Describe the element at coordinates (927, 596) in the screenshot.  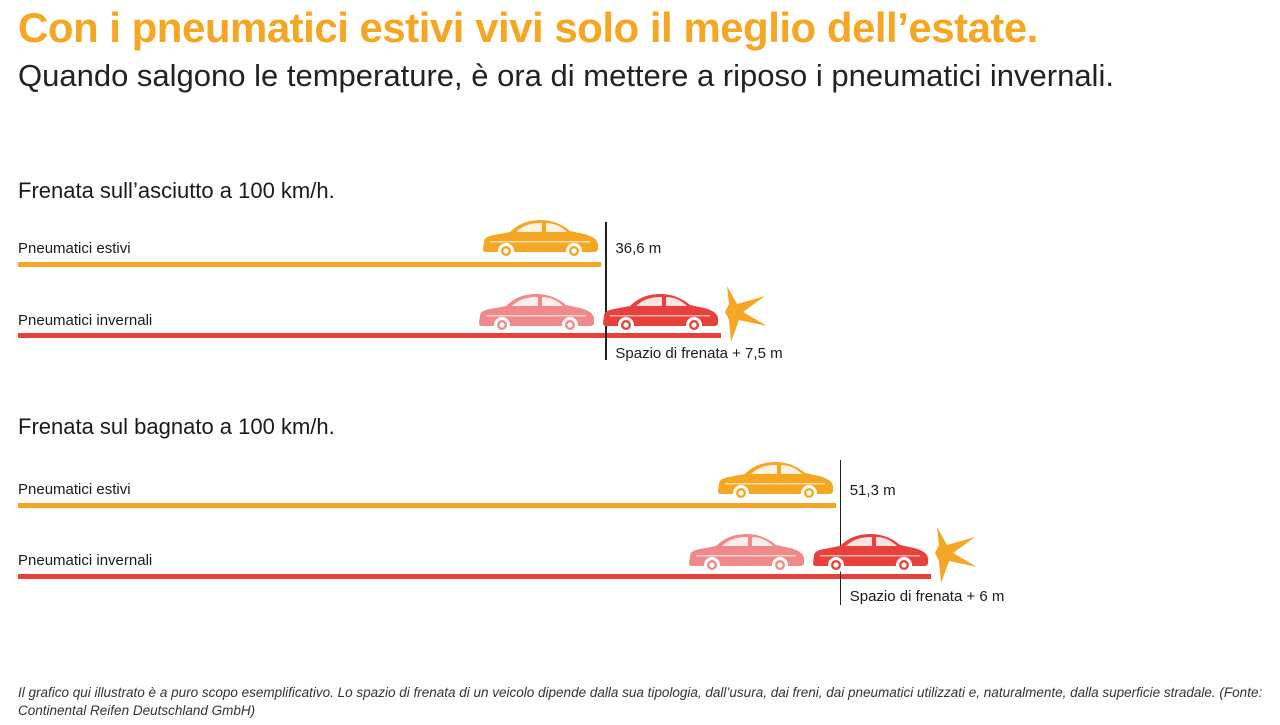
I see `extra-distance-label: Spazio di frenata + 6 m` at that location.